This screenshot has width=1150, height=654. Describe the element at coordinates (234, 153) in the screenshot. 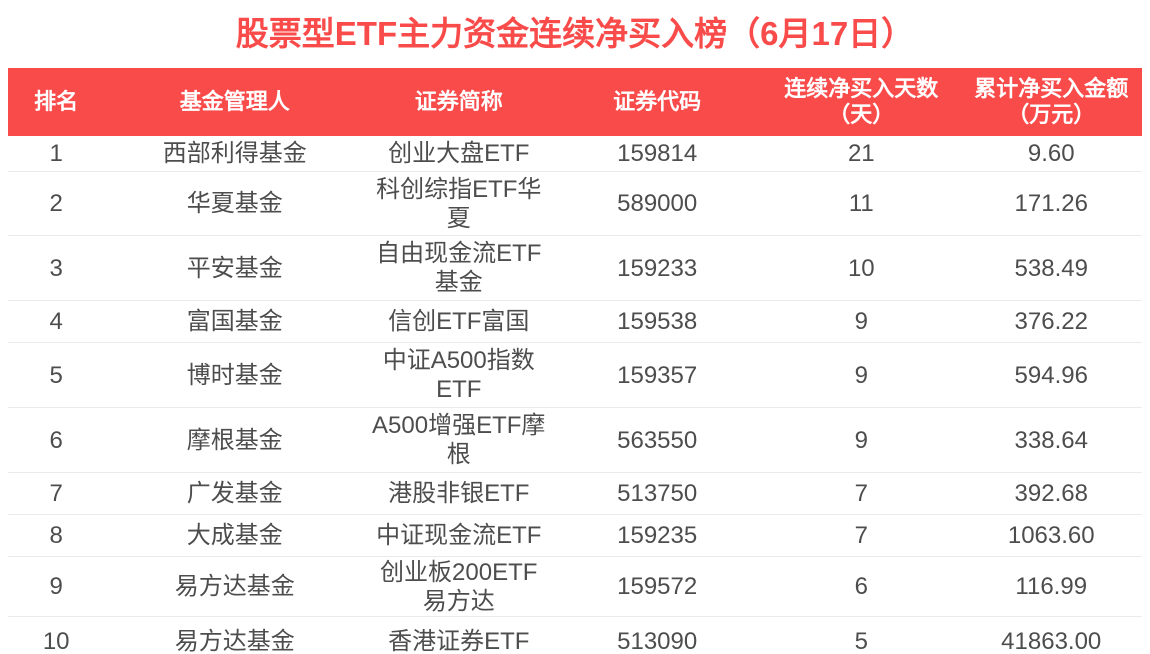

I see `cell-manager: 西部利得基金` at that location.